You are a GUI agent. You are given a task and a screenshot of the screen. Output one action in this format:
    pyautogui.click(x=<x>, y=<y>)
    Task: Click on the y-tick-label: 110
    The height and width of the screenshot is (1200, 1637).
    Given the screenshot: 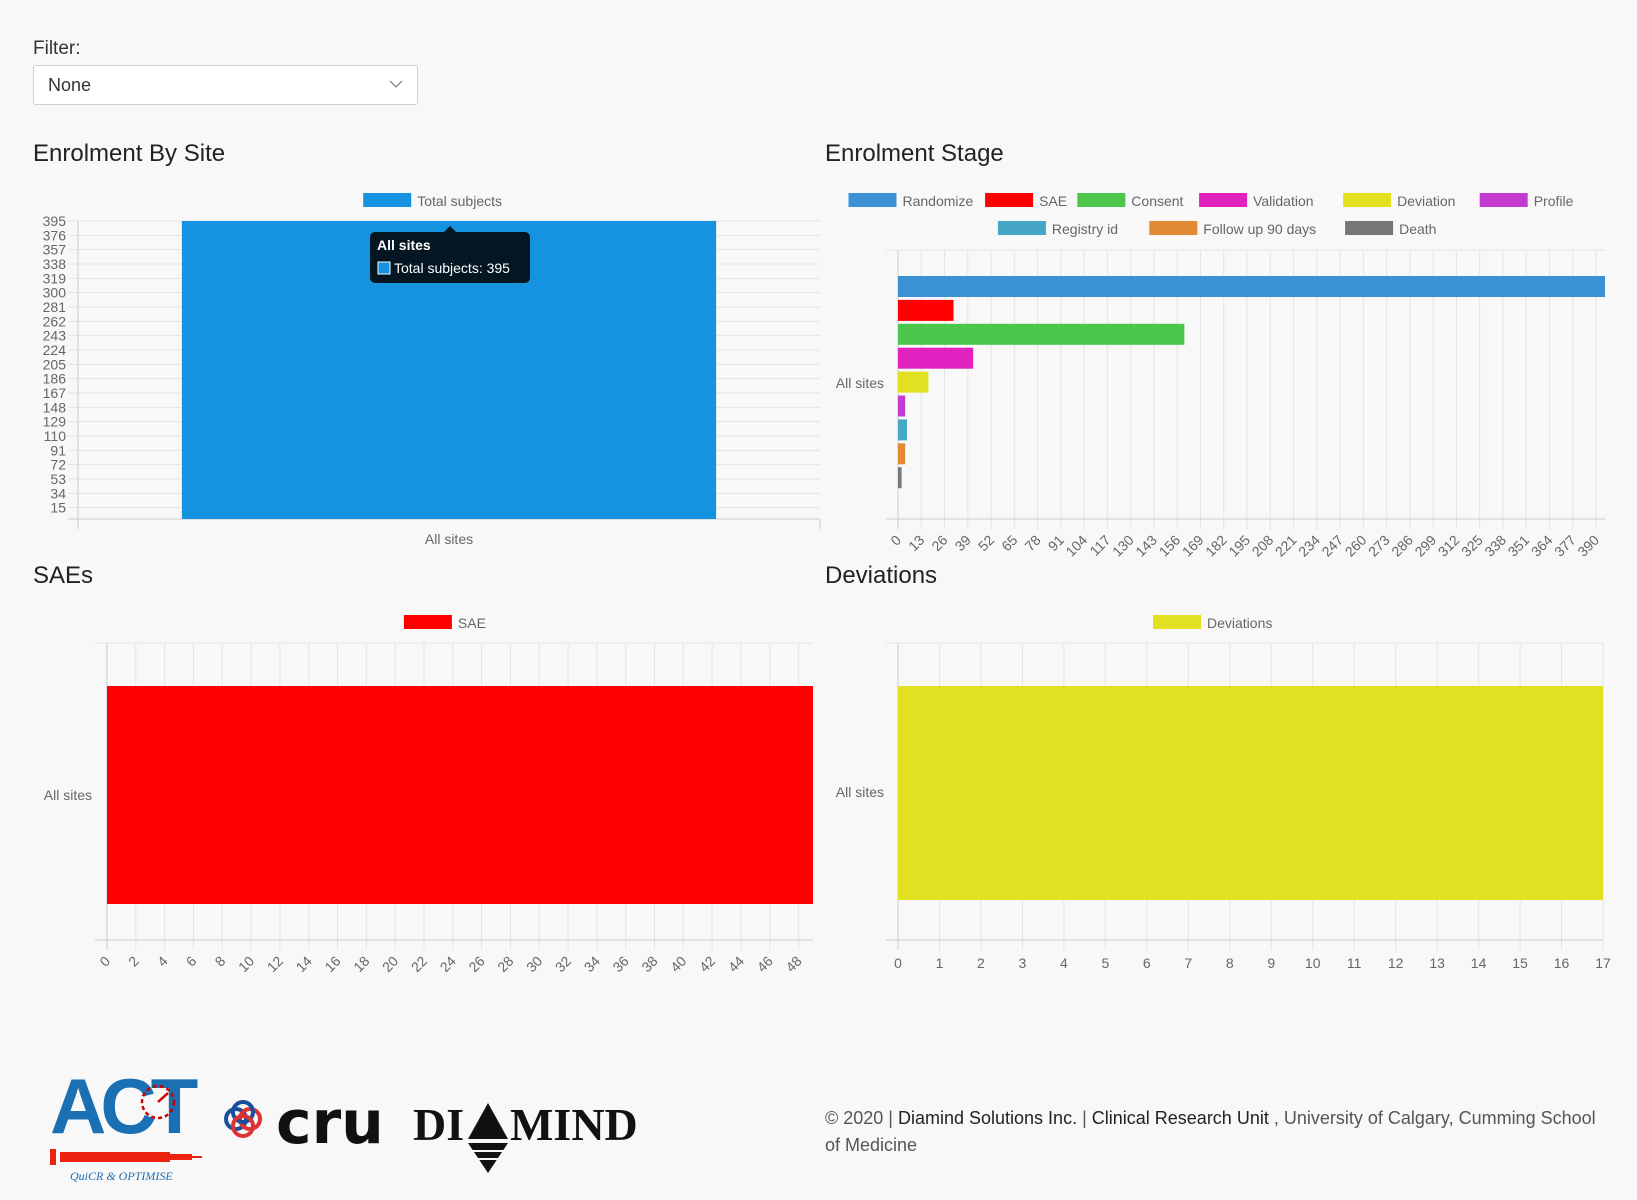 What is the action you would take?
    pyautogui.click(x=55, y=436)
    